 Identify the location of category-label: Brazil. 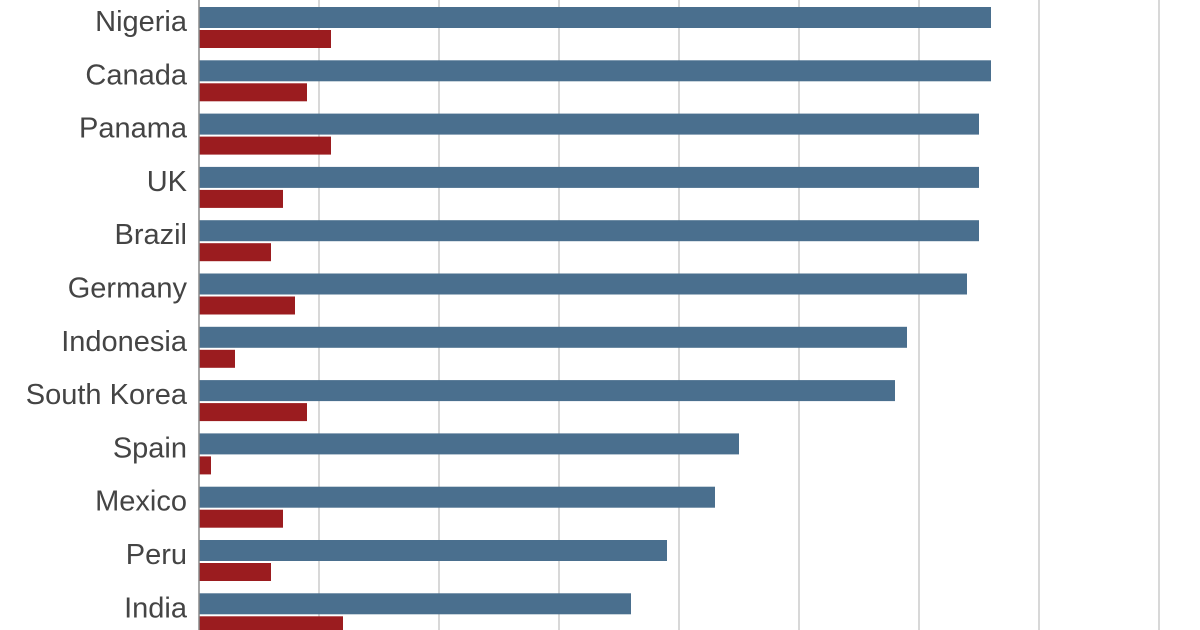
(150, 235).